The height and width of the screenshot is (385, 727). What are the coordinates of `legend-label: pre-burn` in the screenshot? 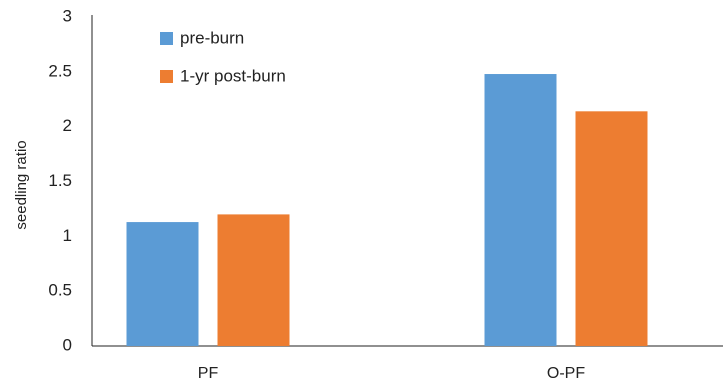 It's located at (212, 37).